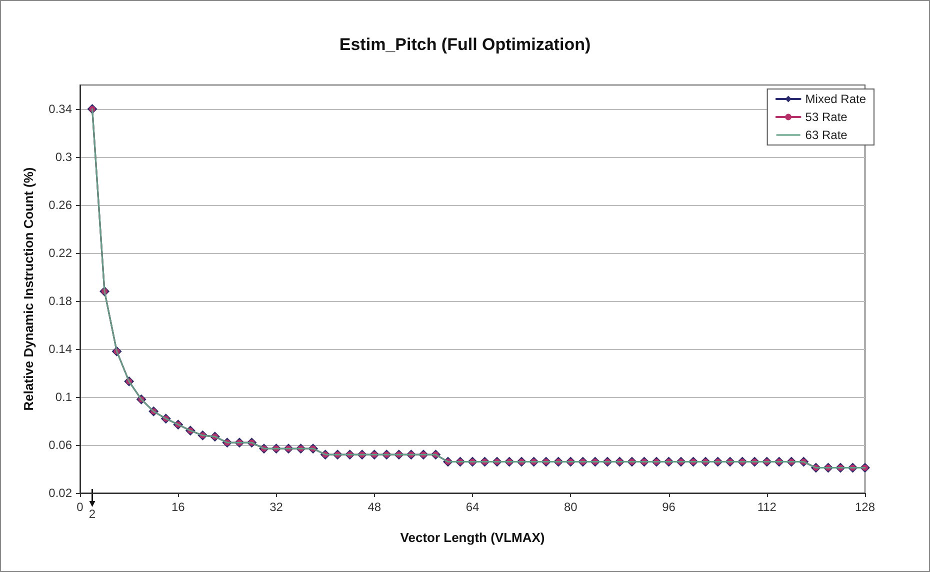  I want to click on x-axis-title: Vector Length (VLMAX), so click(472, 537).